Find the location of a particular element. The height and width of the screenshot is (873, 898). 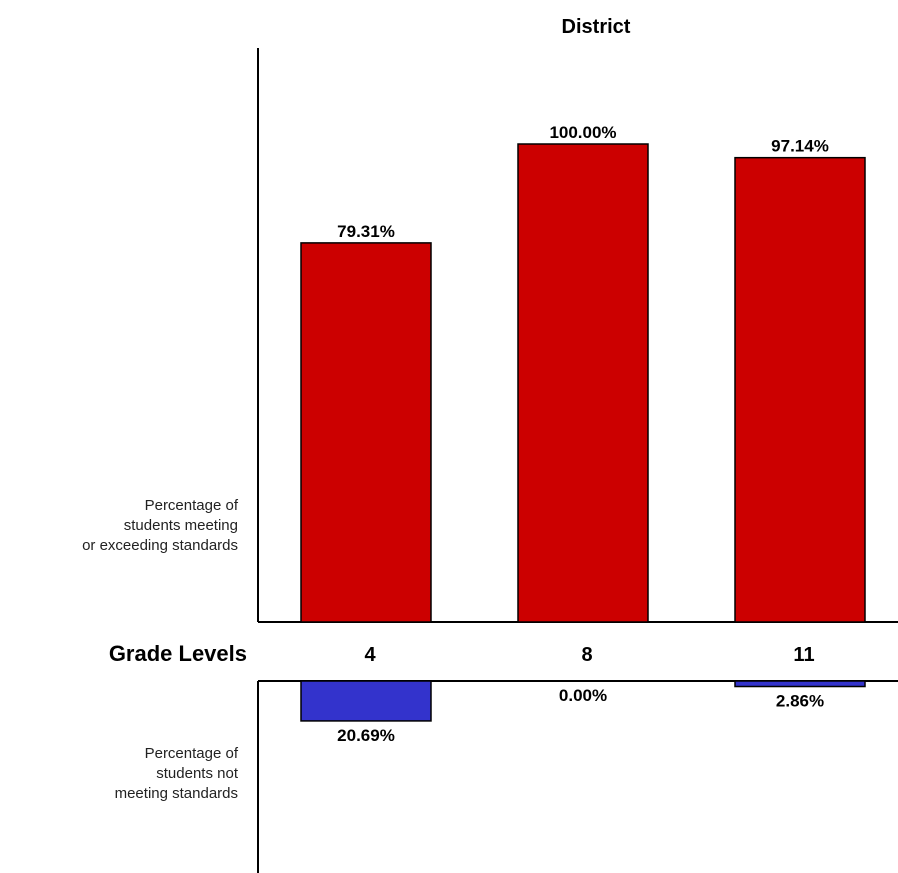

category-labels: 4 8 11 is located at coordinates (589, 655).